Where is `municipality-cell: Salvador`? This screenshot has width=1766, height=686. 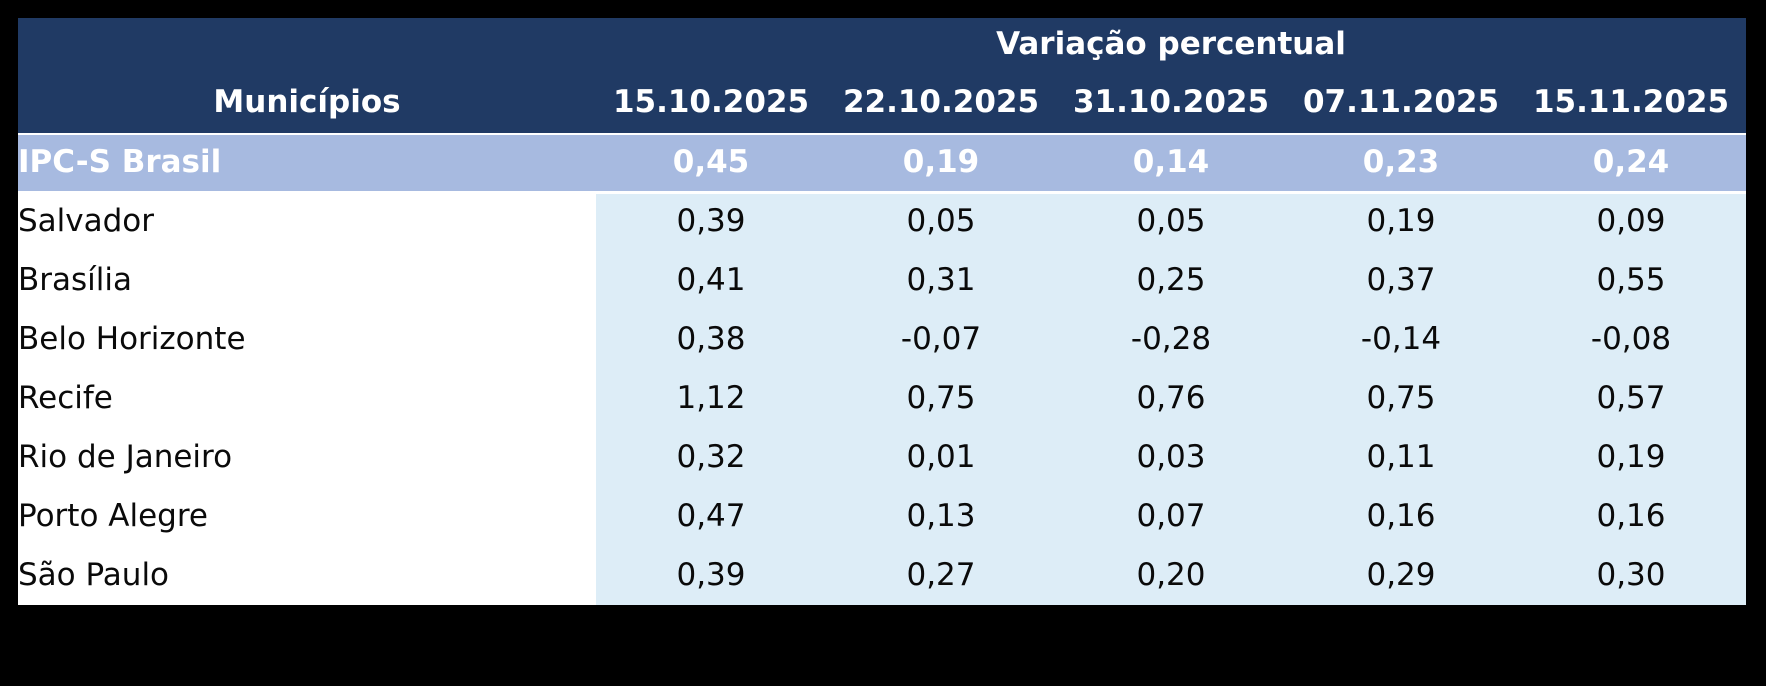
municipality-cell: Salvador is located at coordinates (307, 221).